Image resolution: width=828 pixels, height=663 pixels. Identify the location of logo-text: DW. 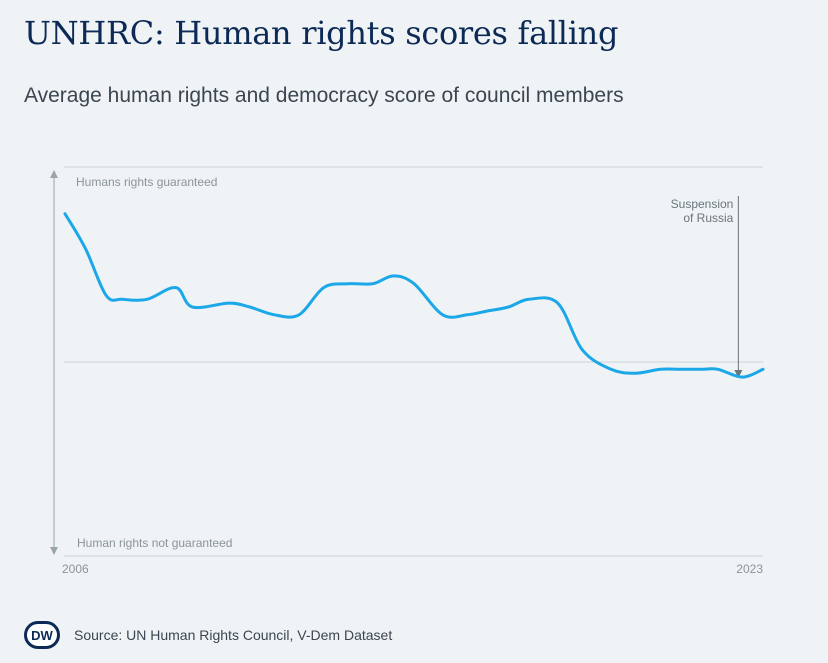
(42, 635).